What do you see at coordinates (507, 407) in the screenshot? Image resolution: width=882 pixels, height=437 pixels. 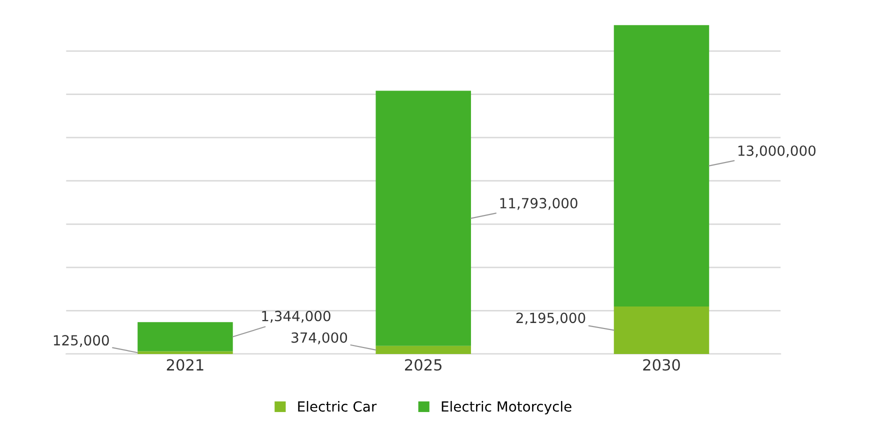 I see `legend-label: Electric Motorcycle` at bounding box center [507, 407].